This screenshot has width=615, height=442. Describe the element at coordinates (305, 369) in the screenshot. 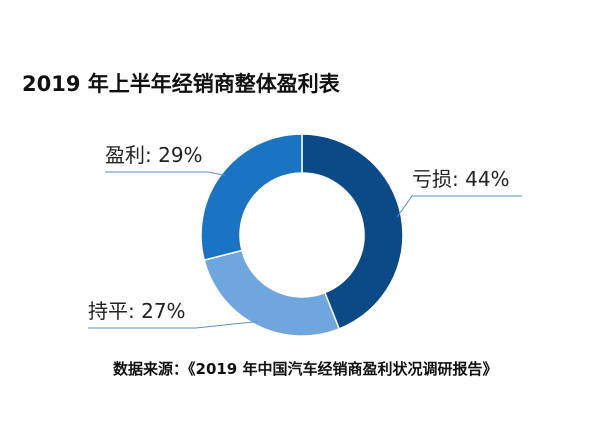

I see `source-note: 数据来源：《2019 年中国汽车经销商盈利状况调研报告》` at that location.